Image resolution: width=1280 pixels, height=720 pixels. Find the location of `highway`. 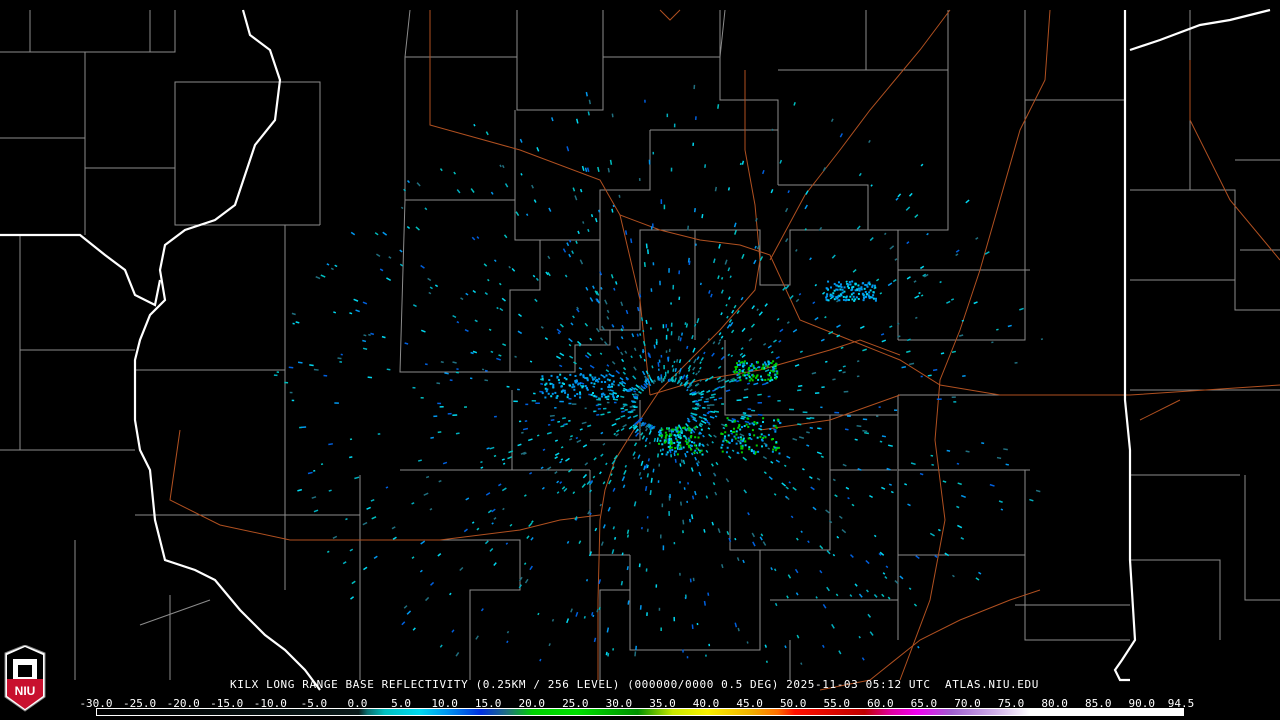

highway is located at coordinates (1234, 160).